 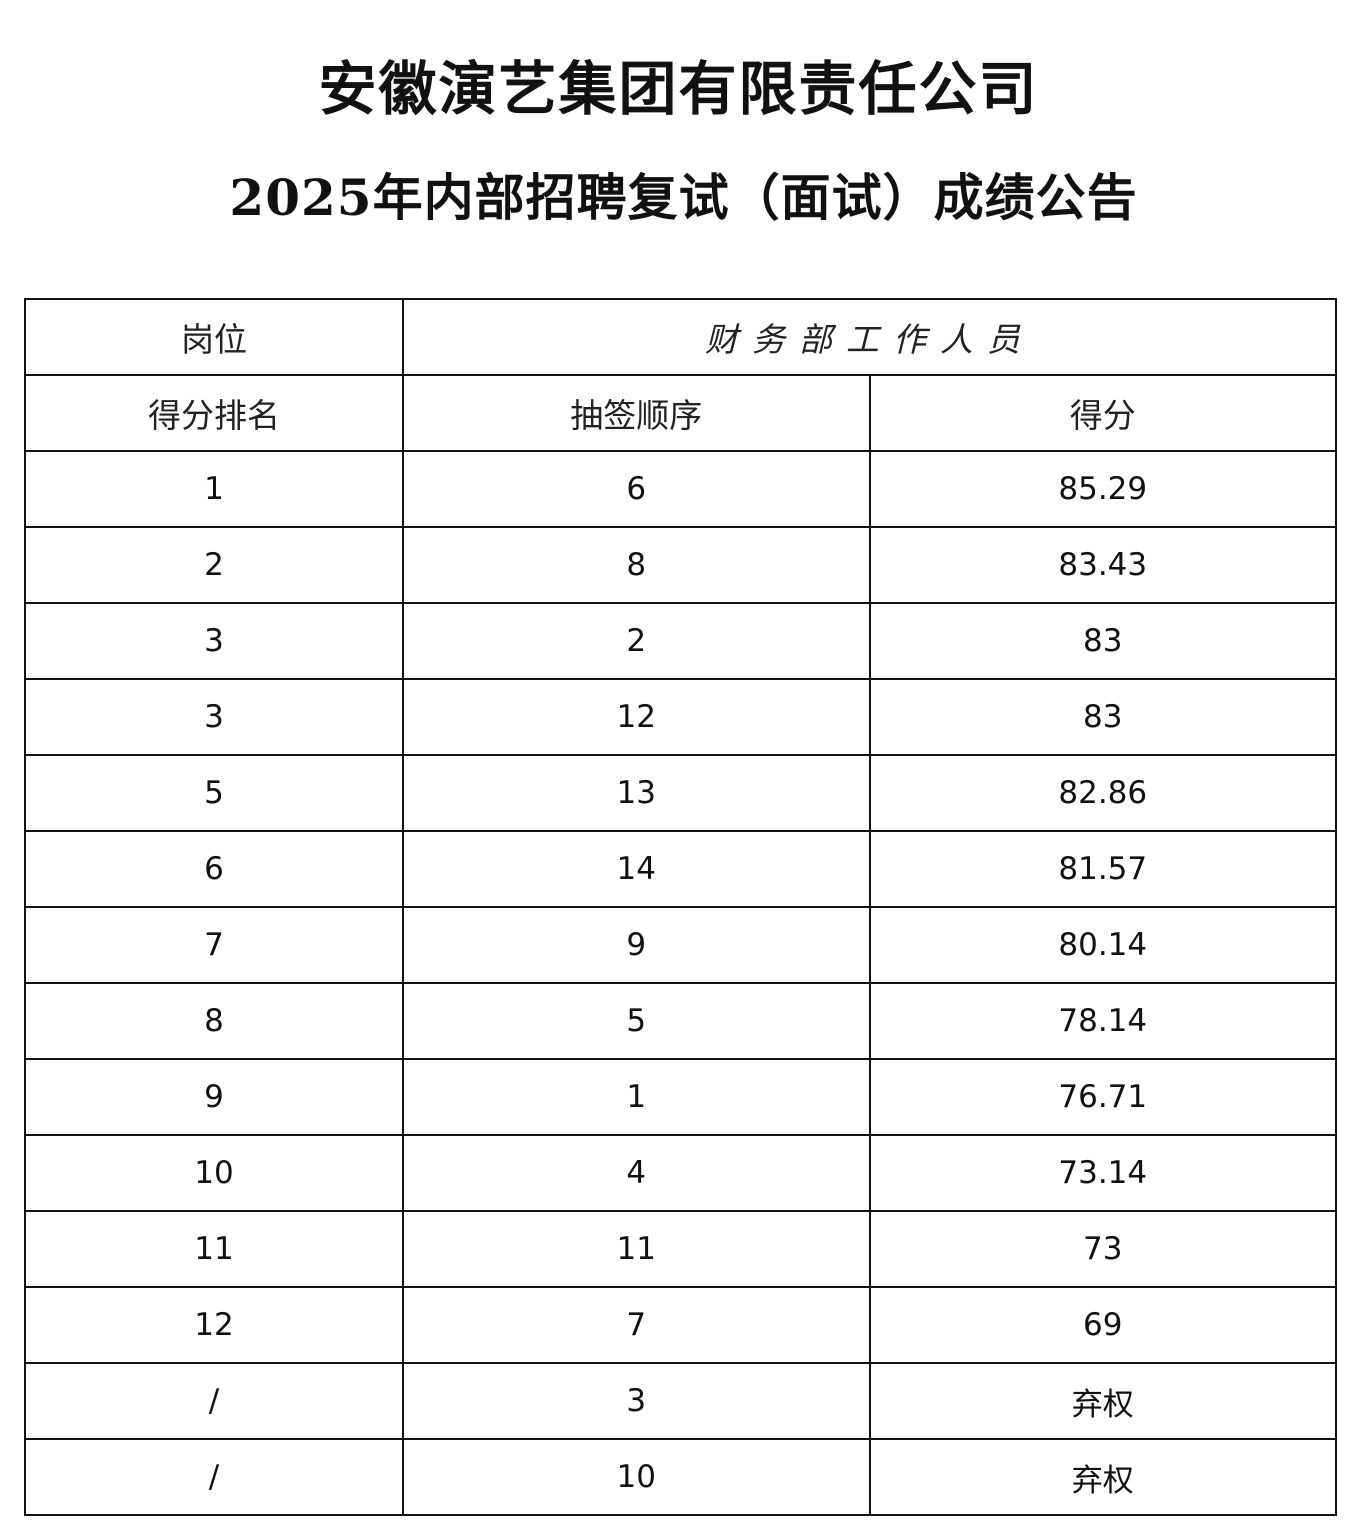 I want to click on rank-cell: 11, so click(x=214, y=1249).